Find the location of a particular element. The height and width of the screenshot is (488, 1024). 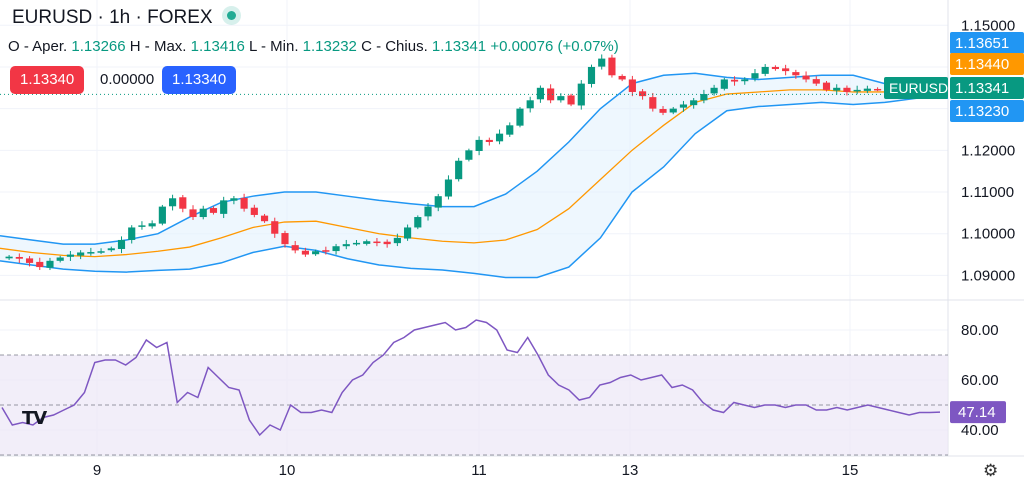

buy-price: 1.13340 is located at coordinates (199, 79).